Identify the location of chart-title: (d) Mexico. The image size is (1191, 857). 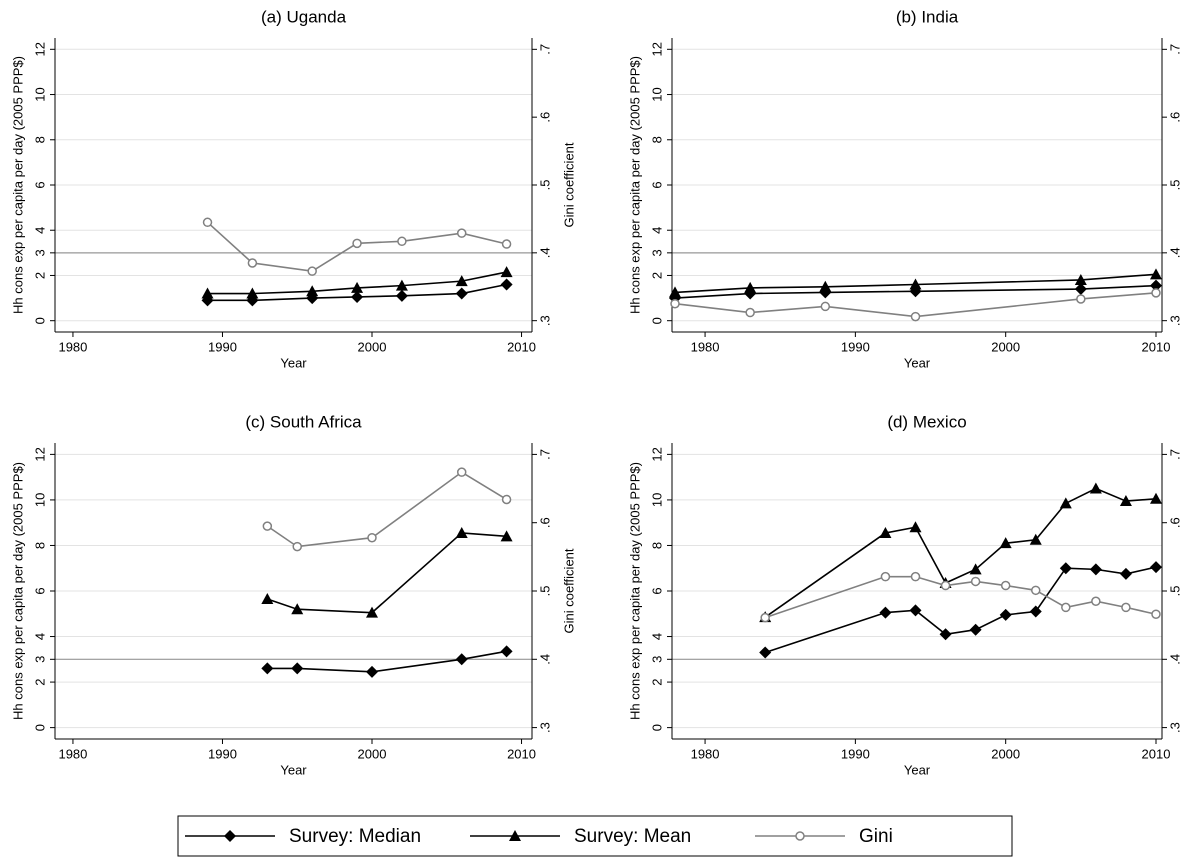
(926, 421).